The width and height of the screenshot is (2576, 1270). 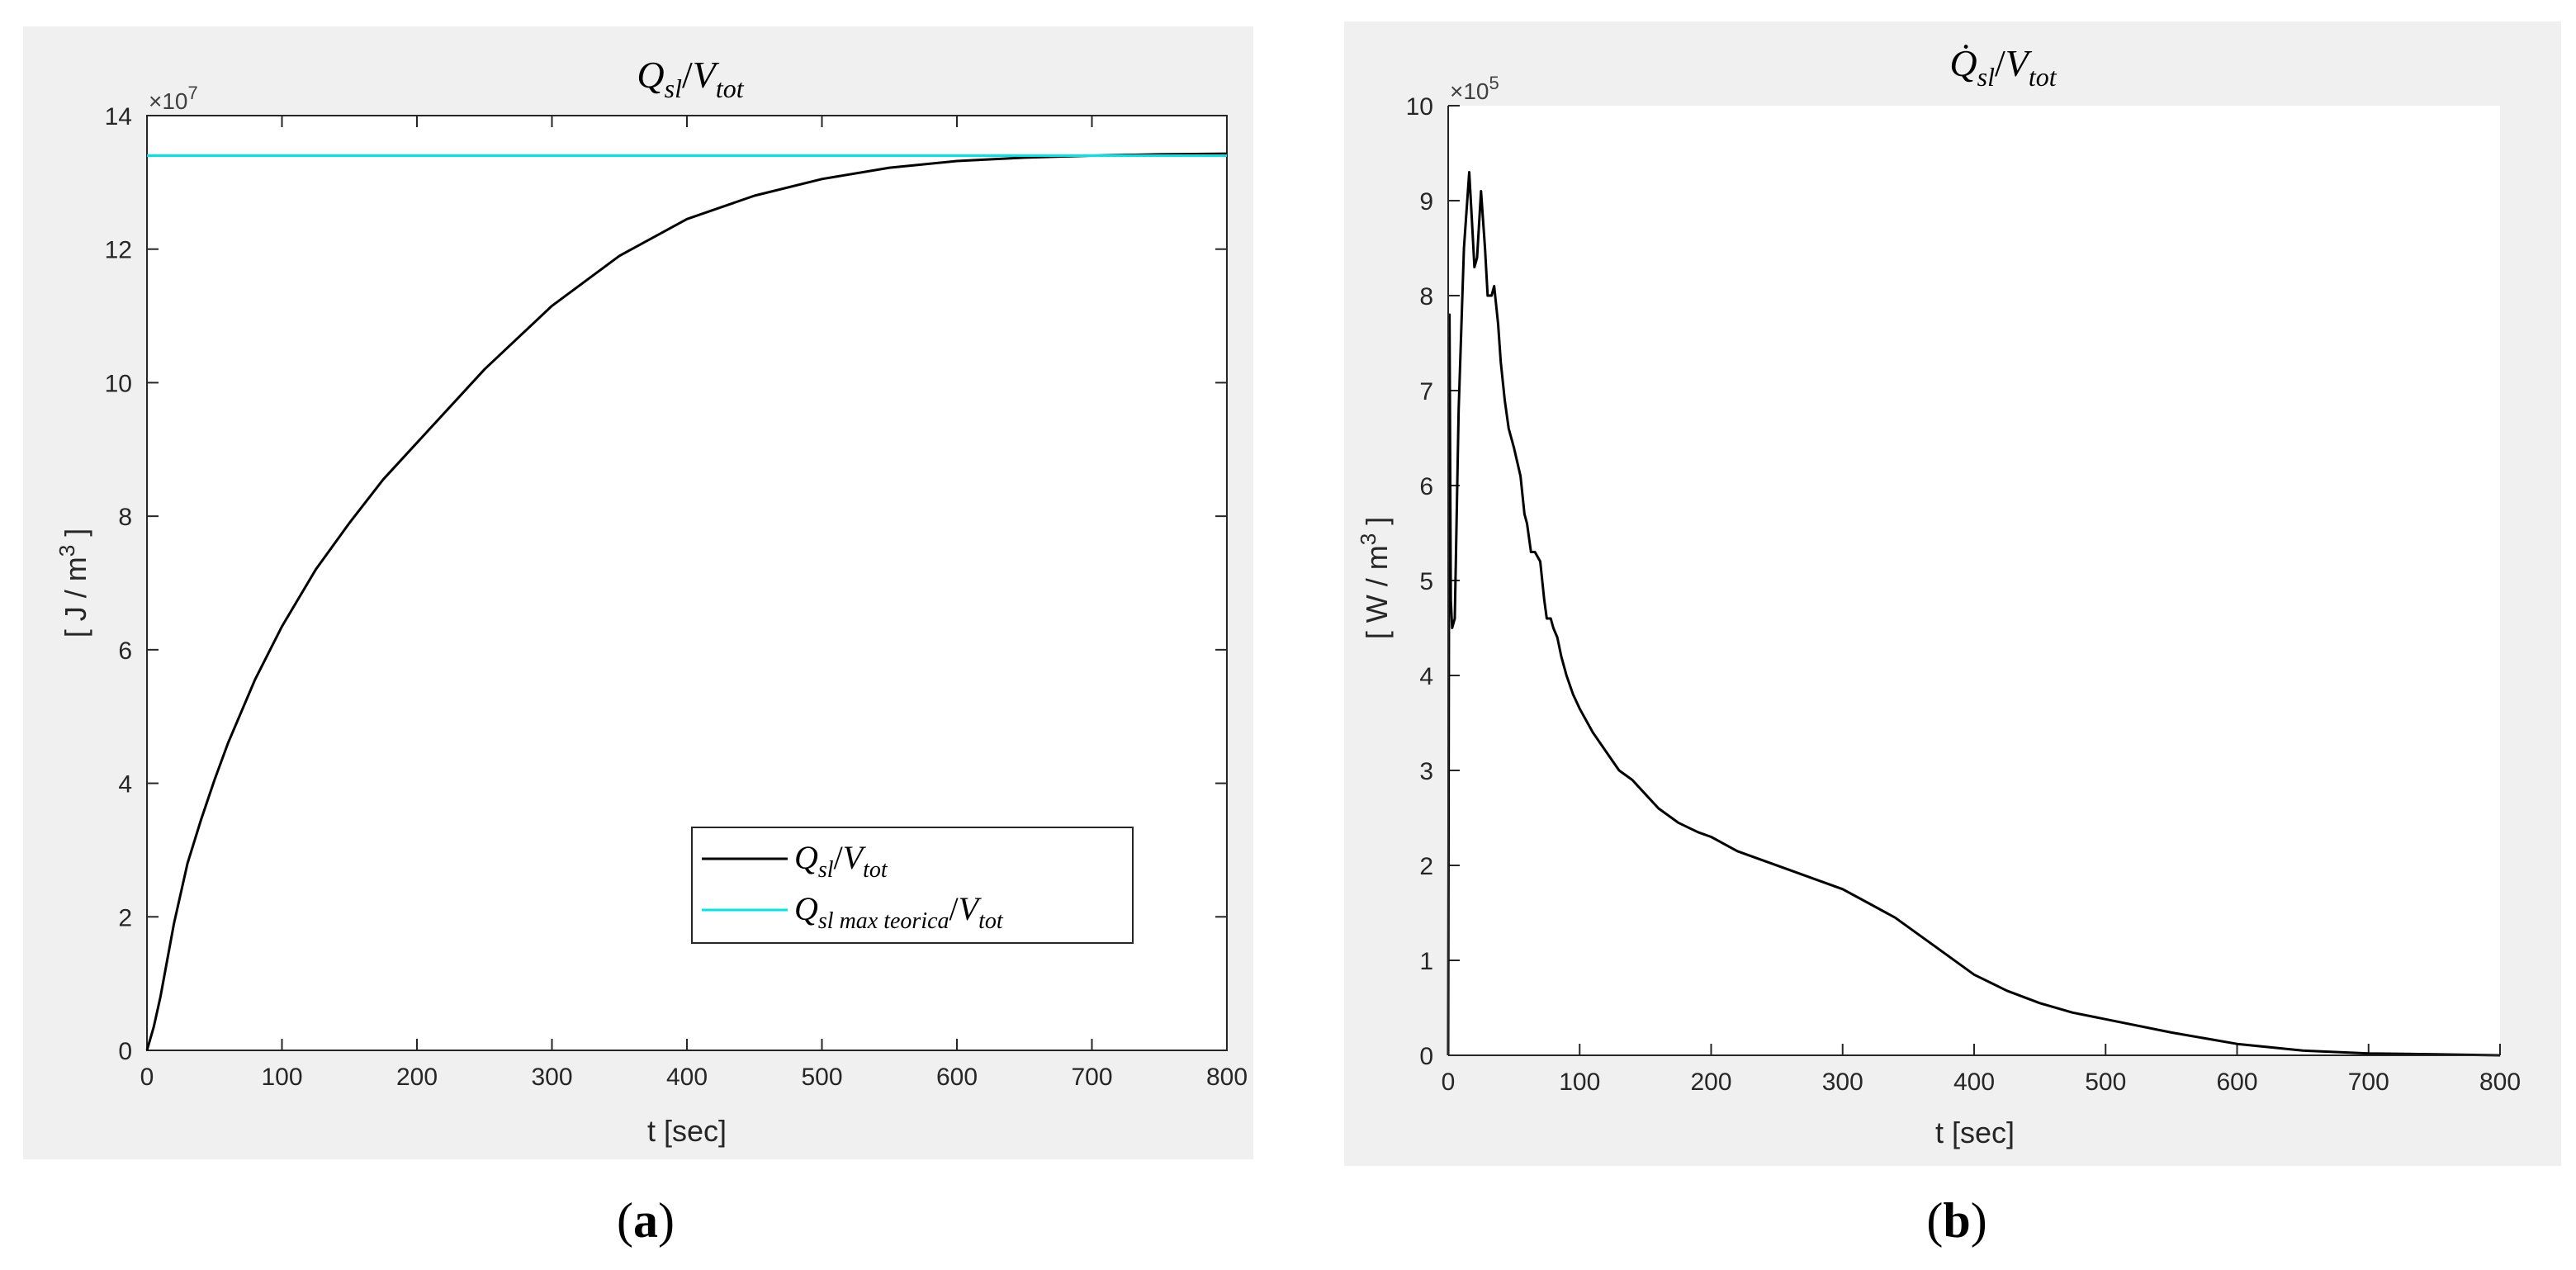 What do you see at coordinates (1579, 1082) in the screenshot?
I see `panel-b-xtick-label: 100` at bounding box center [1579, 1082].